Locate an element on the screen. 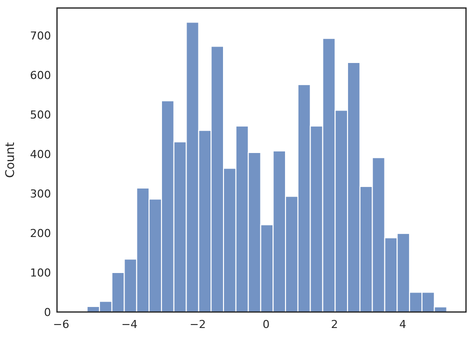 This screenshot has width=474, height=342. y-tick-label: 700 is located at coordinates (40, 35).